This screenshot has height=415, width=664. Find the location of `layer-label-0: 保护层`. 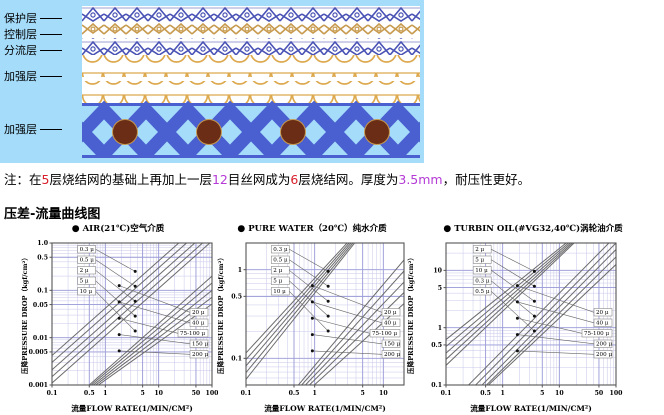

layer-label-0: 保护层 is located at coordinates (33, 18).